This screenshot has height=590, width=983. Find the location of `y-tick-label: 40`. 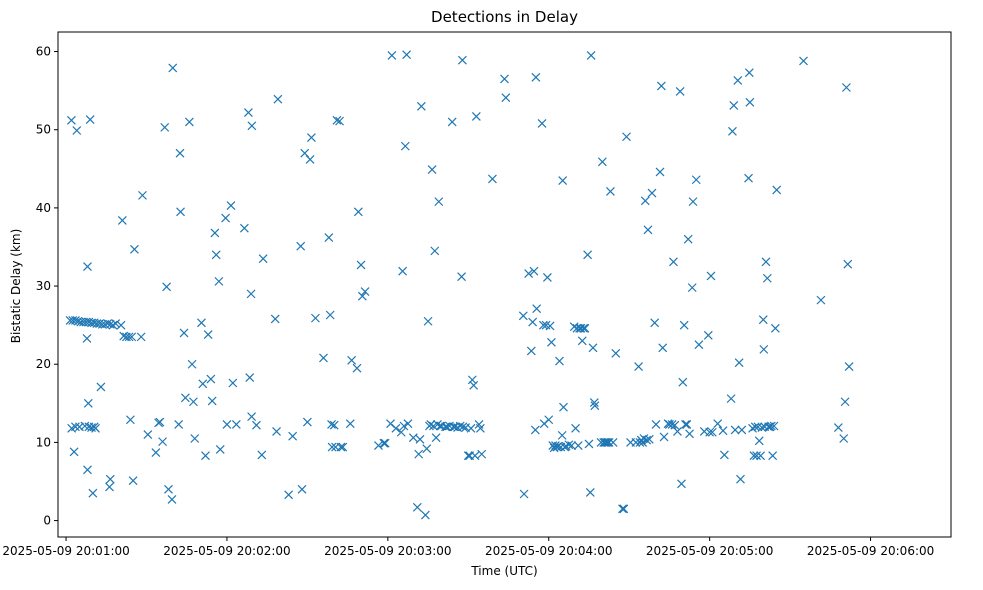

y-tick-label: 40 is located at coordinates (43, 208).